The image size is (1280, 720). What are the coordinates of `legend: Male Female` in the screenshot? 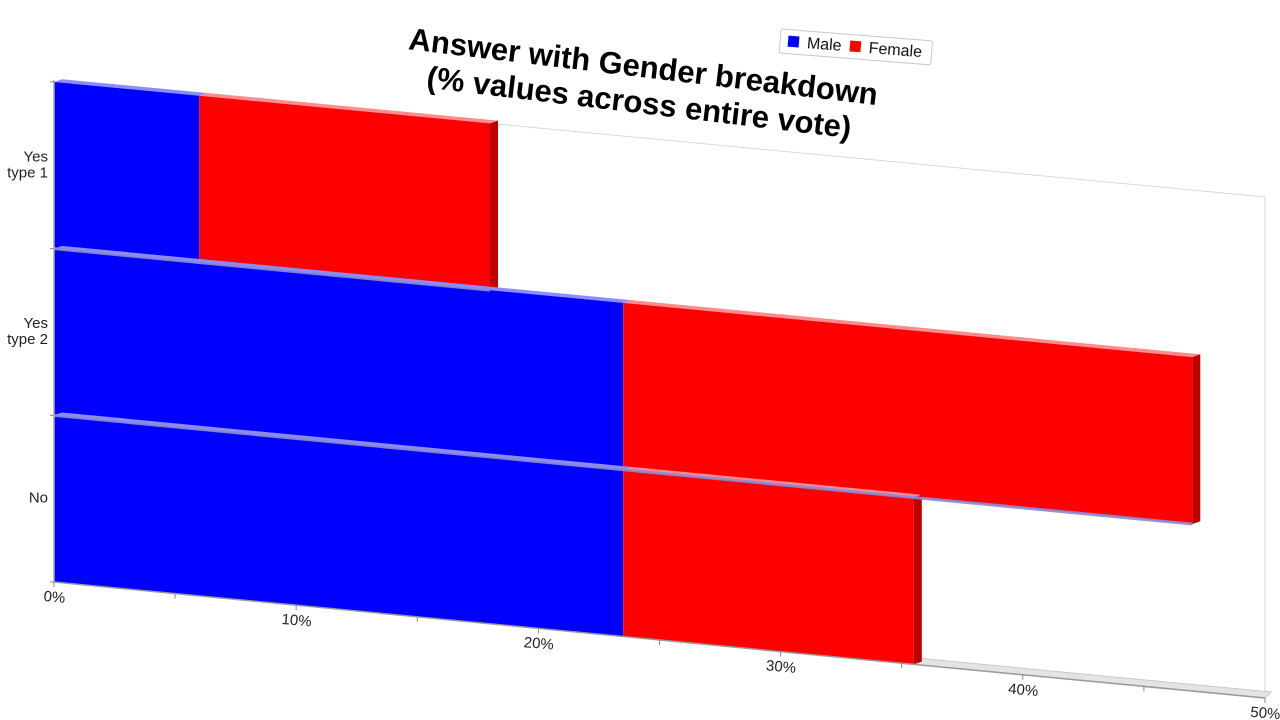 It's located at (855, 47).